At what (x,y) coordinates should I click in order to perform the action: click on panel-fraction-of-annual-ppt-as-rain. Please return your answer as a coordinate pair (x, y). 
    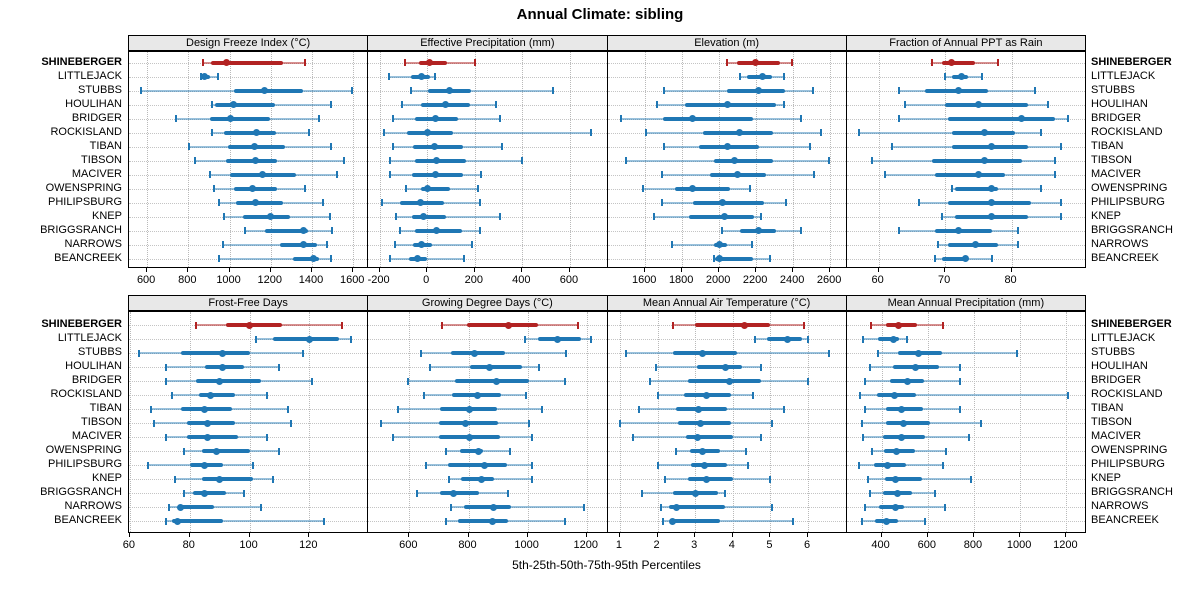
    Looking at the image, I should click on (965, 159).